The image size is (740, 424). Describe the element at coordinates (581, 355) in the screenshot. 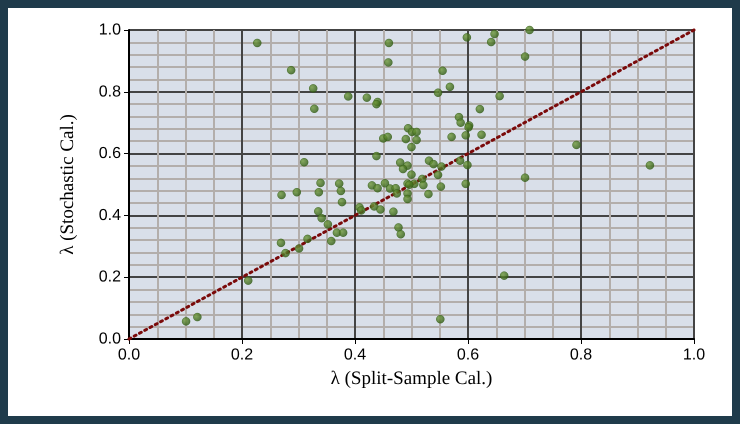

I see `x-tick-label: 0.8` at that location.